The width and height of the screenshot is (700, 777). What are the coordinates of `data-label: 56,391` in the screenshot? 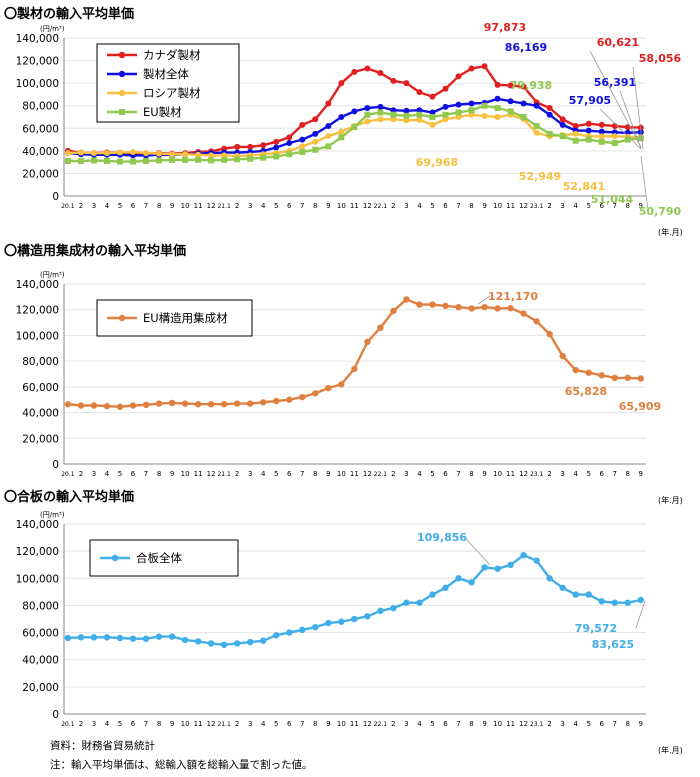 It's located at (615, 82).